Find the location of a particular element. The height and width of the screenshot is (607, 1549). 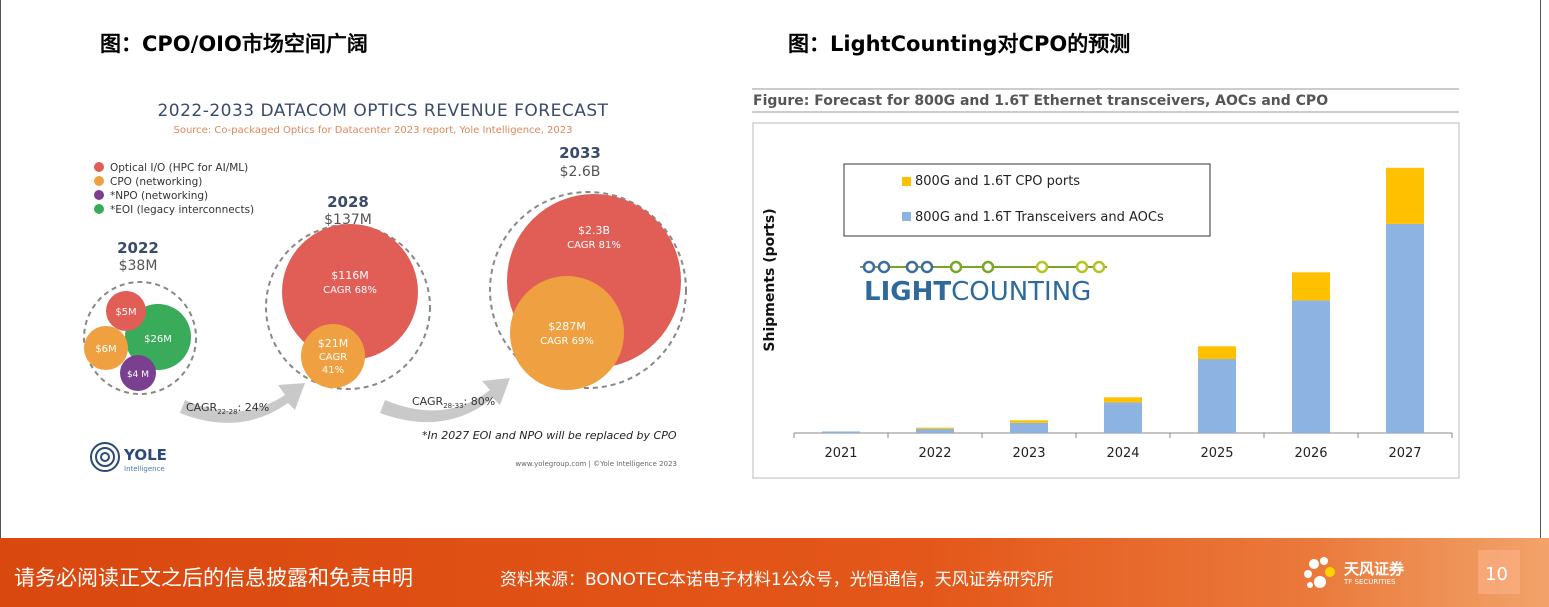

tf-securities-logo-icon is located at coordinates (1319, 572).